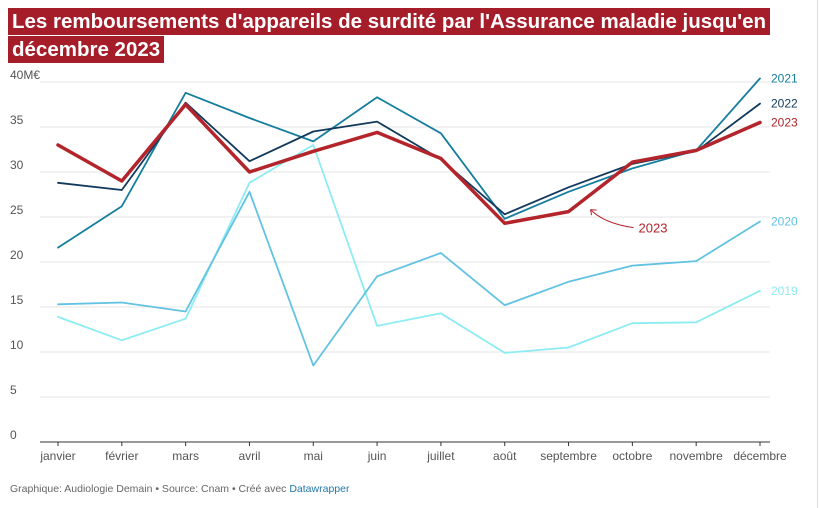  What do you see at coordinates (784, 123) in the screenshot?
I see `series-label-2023: 2023` at bounding box center [784, 123].